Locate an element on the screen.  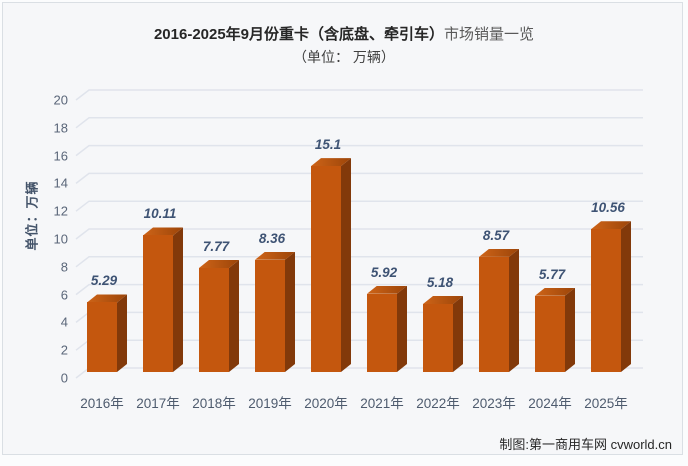
bar-2018年 is located at coordinates (219, 315).